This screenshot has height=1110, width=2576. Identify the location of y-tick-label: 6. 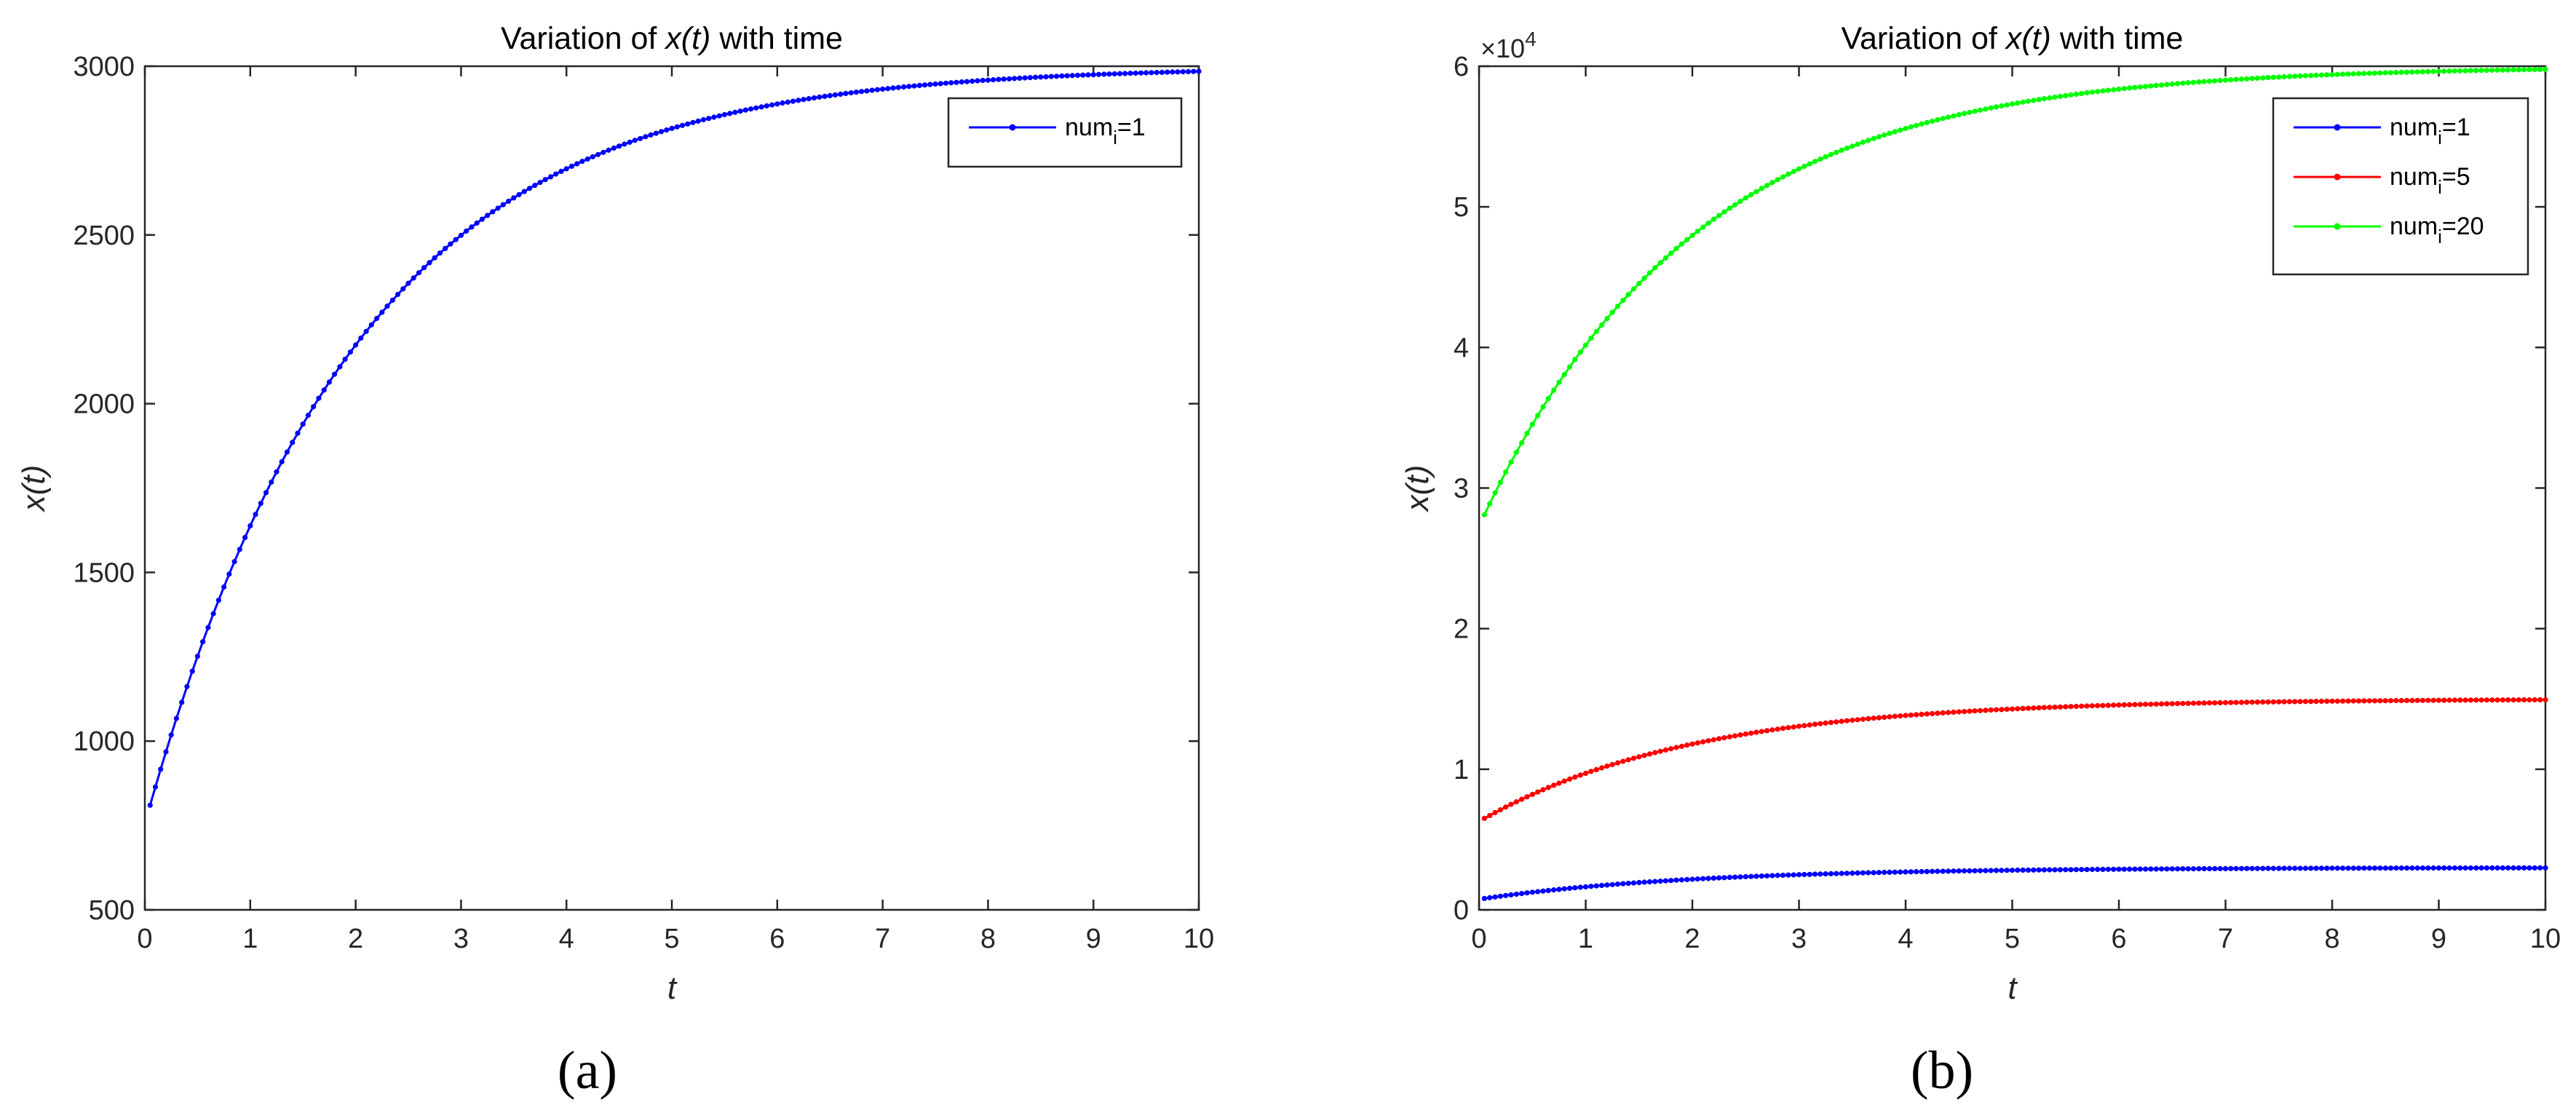
(1461, 67).